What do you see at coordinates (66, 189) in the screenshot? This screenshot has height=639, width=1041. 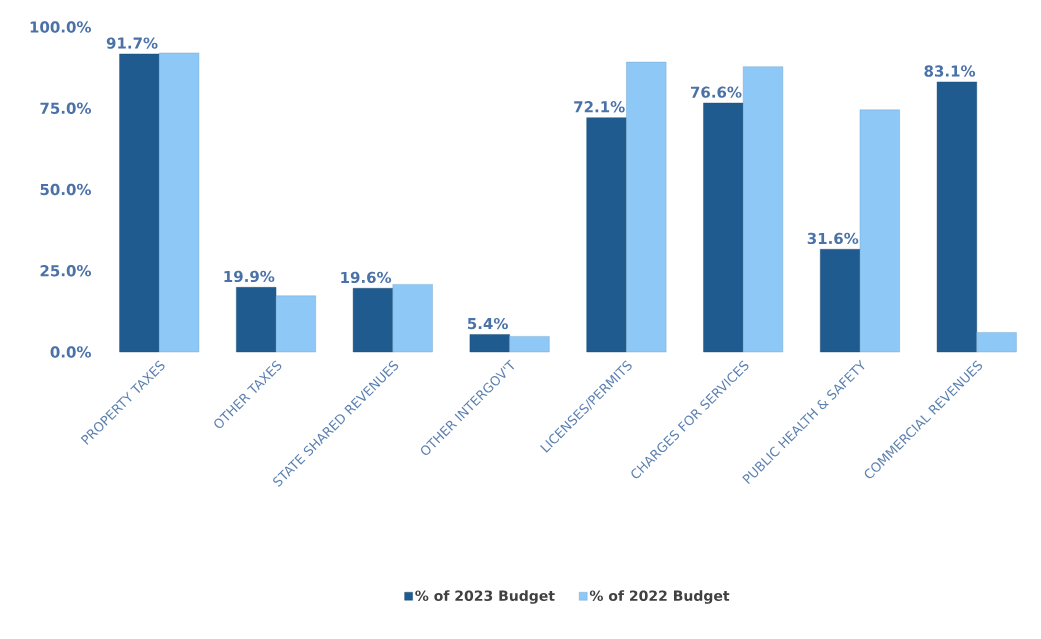 I see `y-tick-label: 50.0%` at bounding box center [66, 189].